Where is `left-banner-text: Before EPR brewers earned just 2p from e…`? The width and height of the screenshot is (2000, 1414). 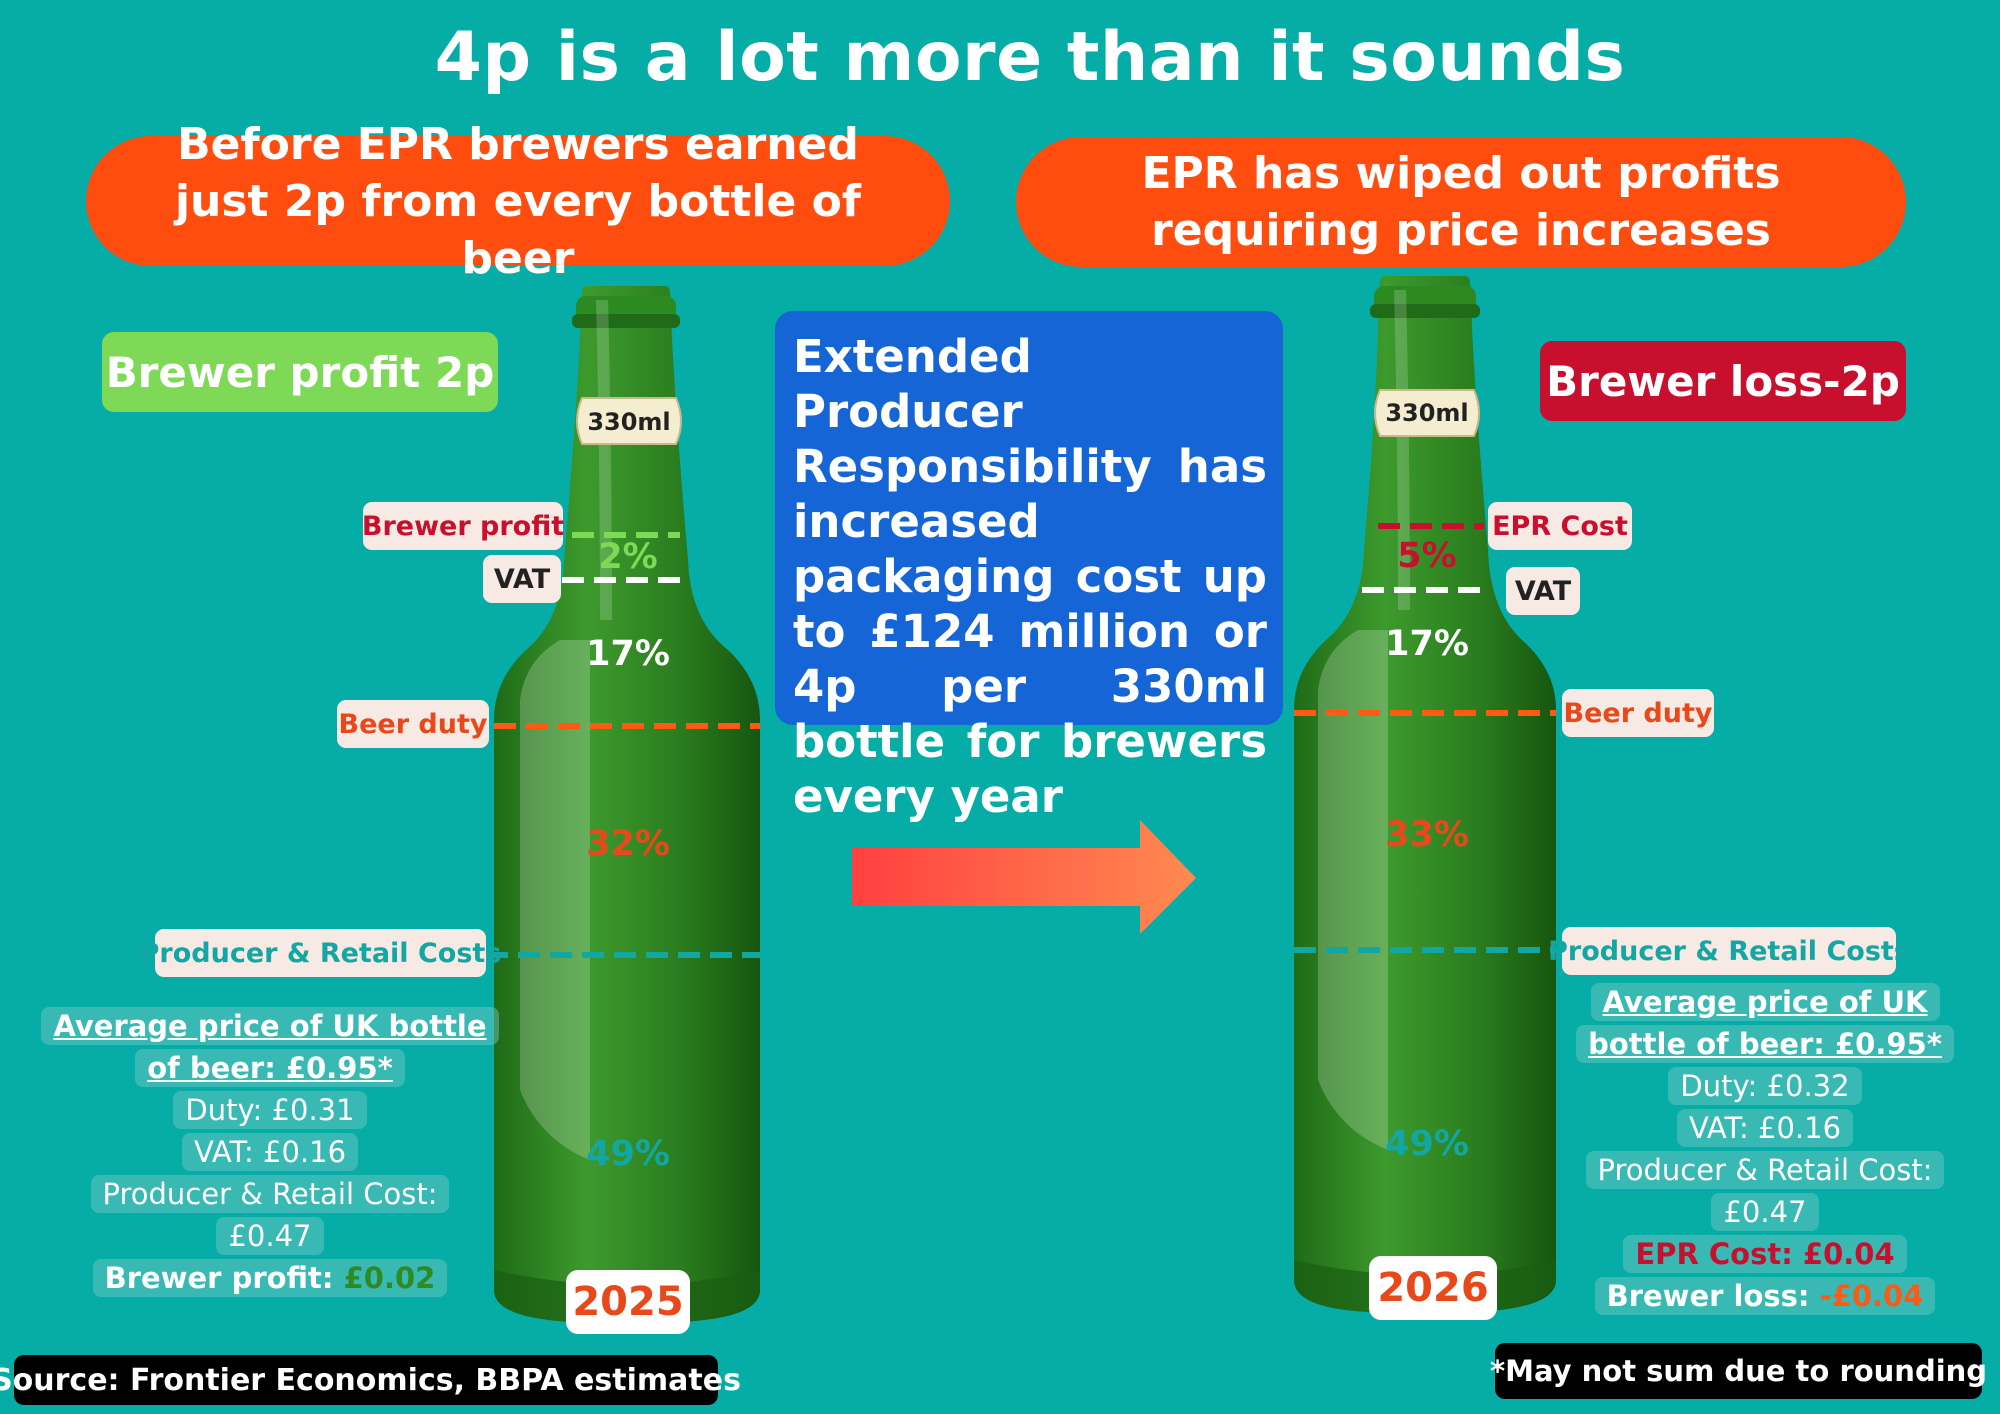
left-banner-text: Before EPR brewers earned just 2p from e… is located at coordinates (518, 201).